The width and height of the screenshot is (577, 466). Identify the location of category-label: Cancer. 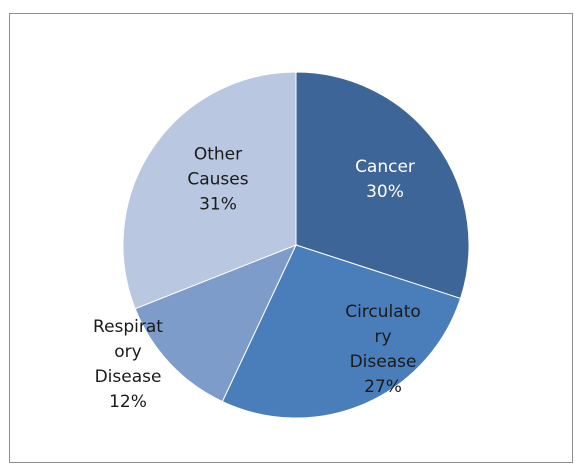
(385, 167).